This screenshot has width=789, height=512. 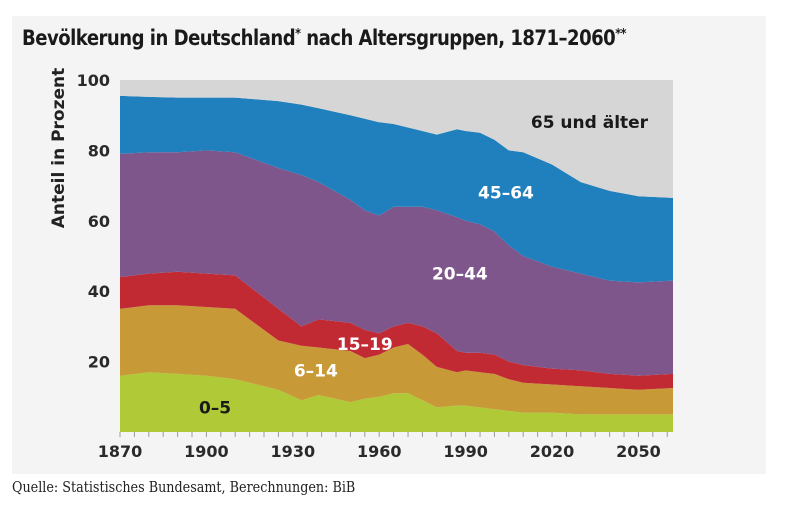 What do you see at coordinates (159, 38) in the screenshot?
I see `title-text: Bevölkerung in Deutschland` at bounding box center [159, 38].